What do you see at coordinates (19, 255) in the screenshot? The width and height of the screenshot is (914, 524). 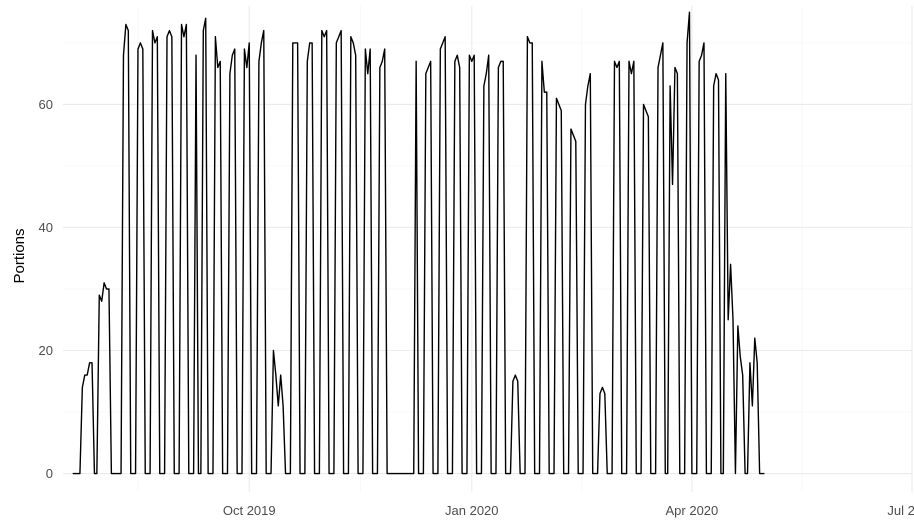 I see `y-axis-title: Portions` at bounding box center [19, 255].